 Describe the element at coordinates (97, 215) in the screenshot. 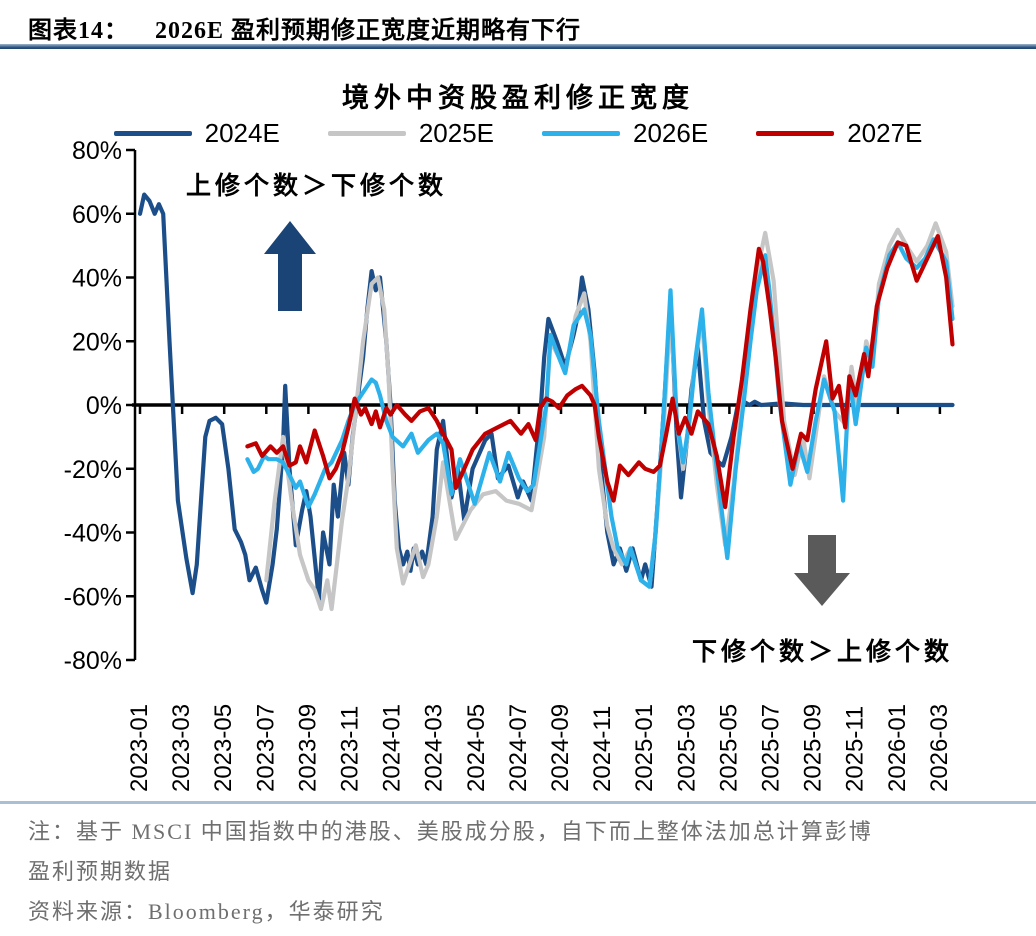

I see `y-tick-label: 60%` at that location.